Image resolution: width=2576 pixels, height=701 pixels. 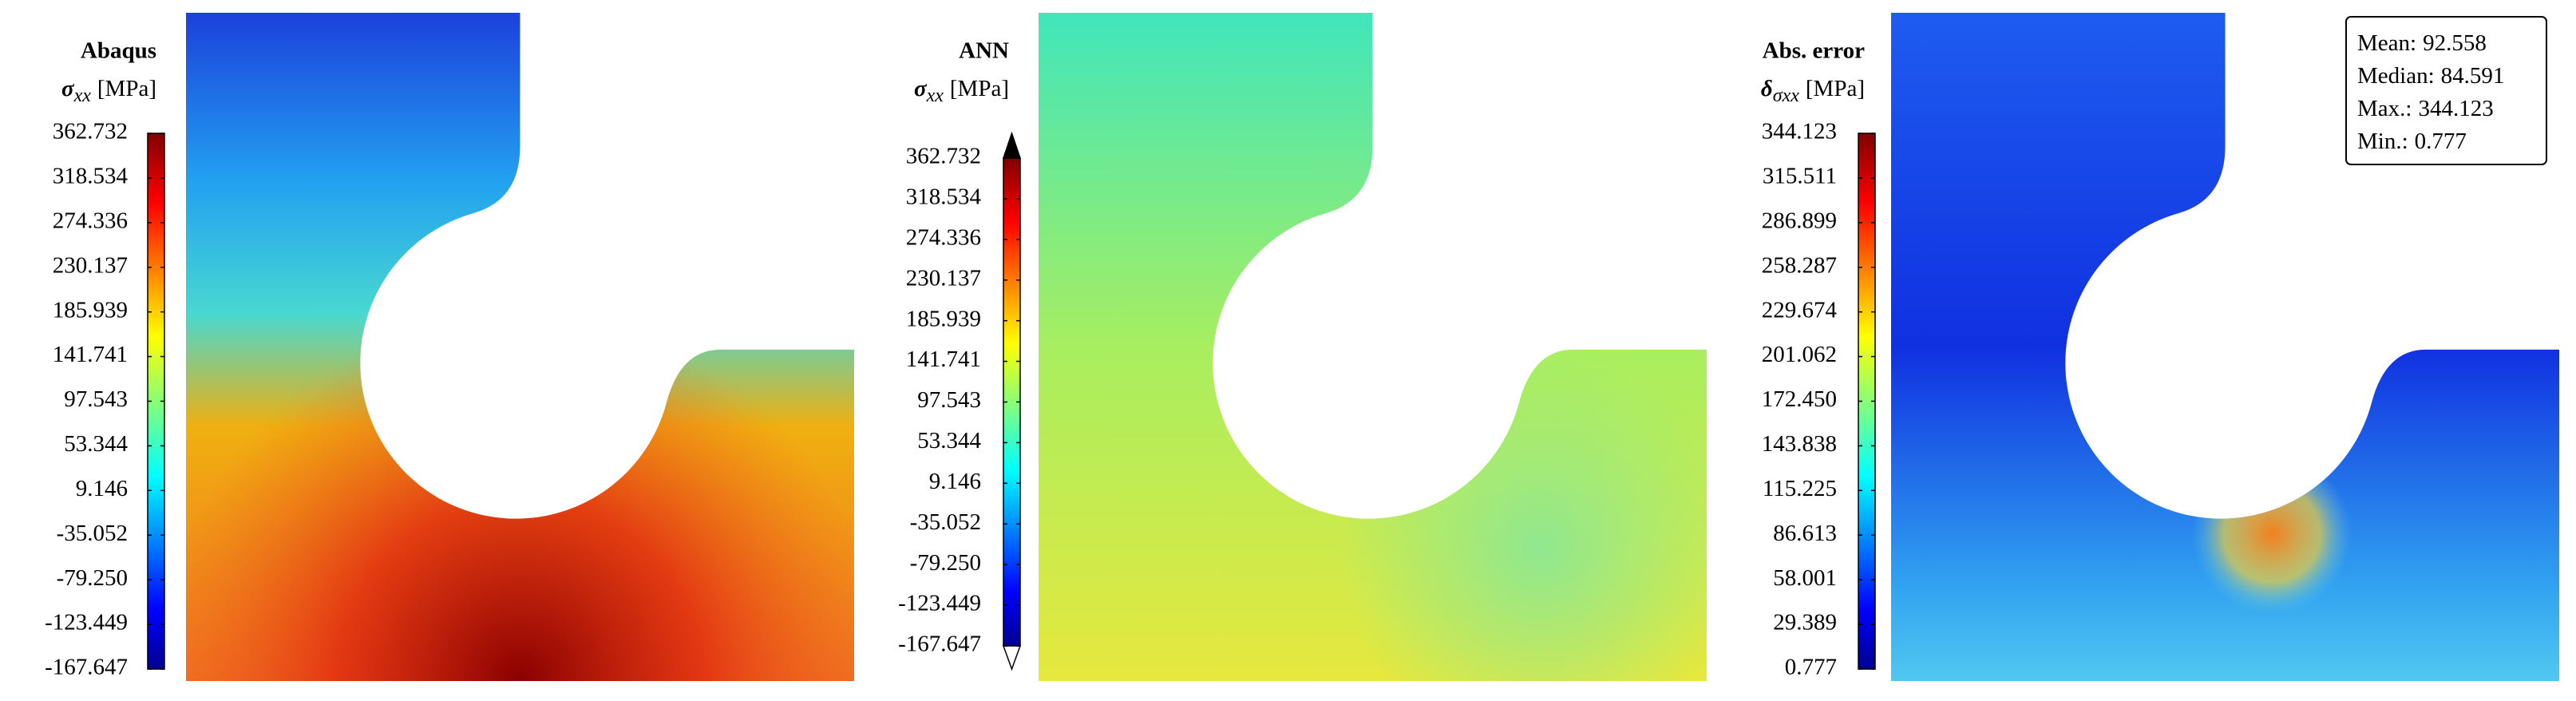 What do you see at coordinates (1800, 176) in the screenshot?
I see `tick-label: 315.511` at bounding box center [1800, 176].